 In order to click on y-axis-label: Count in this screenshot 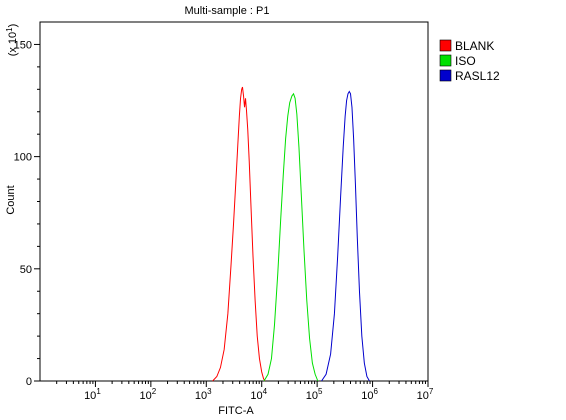, I will do `click(11, 199)`.